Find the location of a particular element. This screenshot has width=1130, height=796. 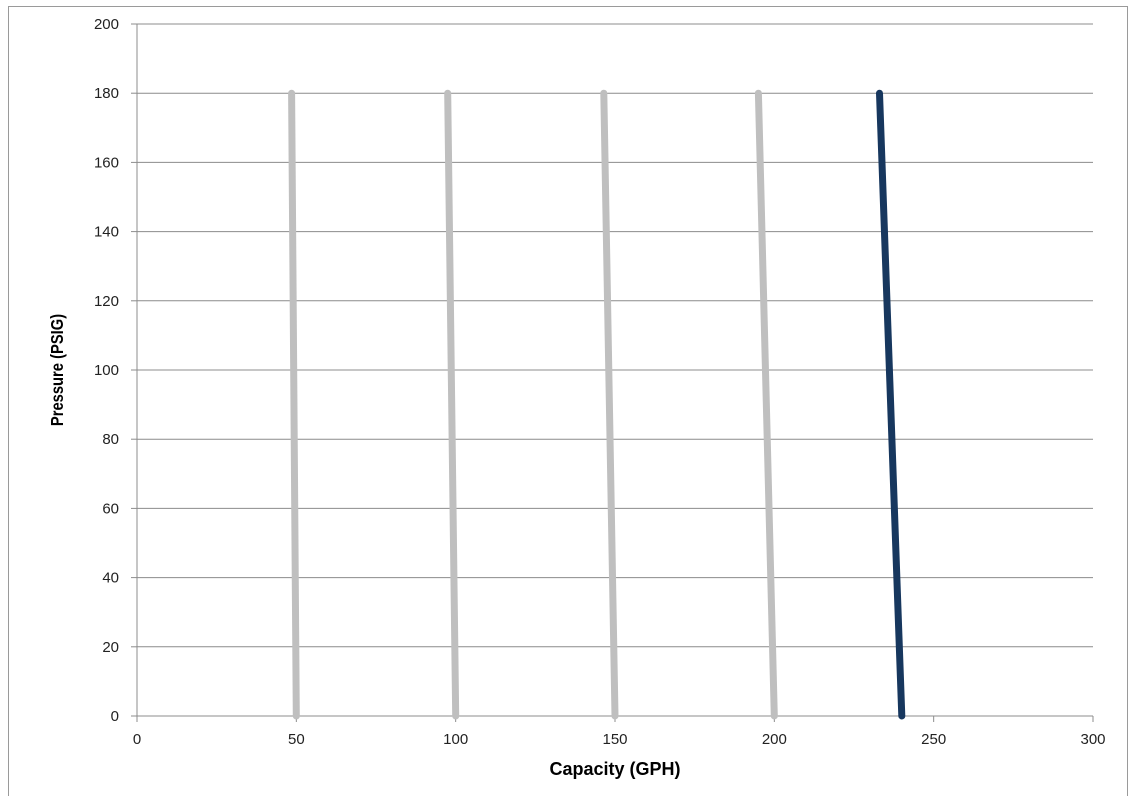

x-tick-labels: 0 50 100 150 200 250 300 is located at coordinates (619, 739).